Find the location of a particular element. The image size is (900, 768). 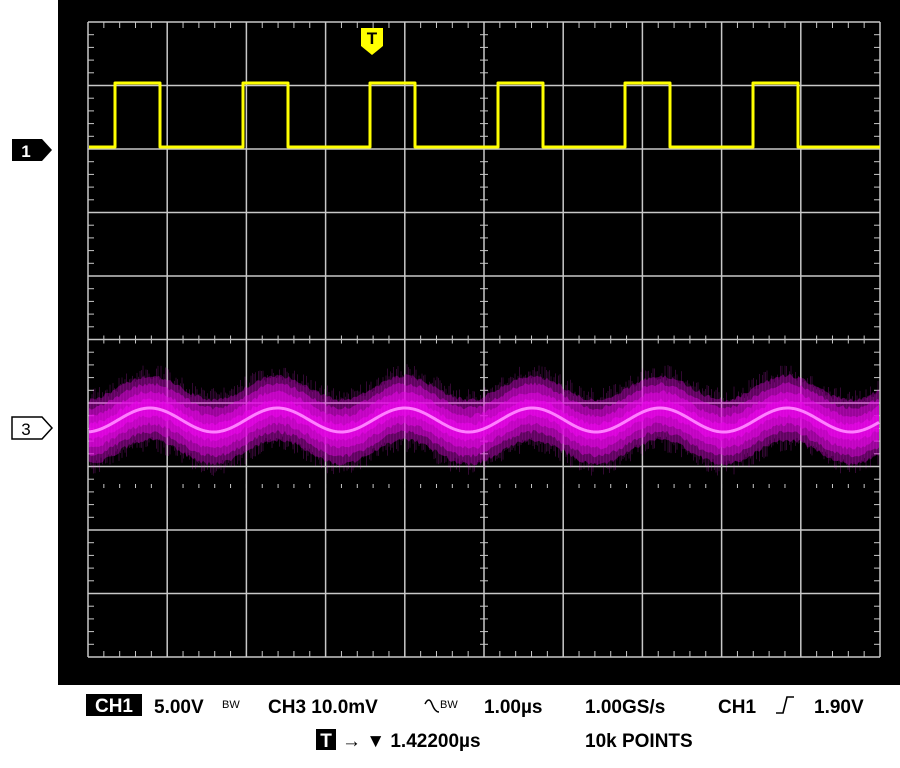

trigger-position: → ▼ 1.42200µs is located at coordinates (411, 741).